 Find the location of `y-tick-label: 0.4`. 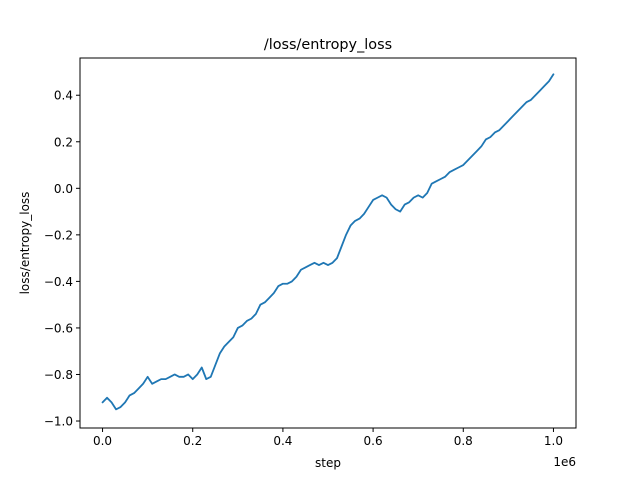

y-tick-label: 0.4 is located at coordinates (63, 96).